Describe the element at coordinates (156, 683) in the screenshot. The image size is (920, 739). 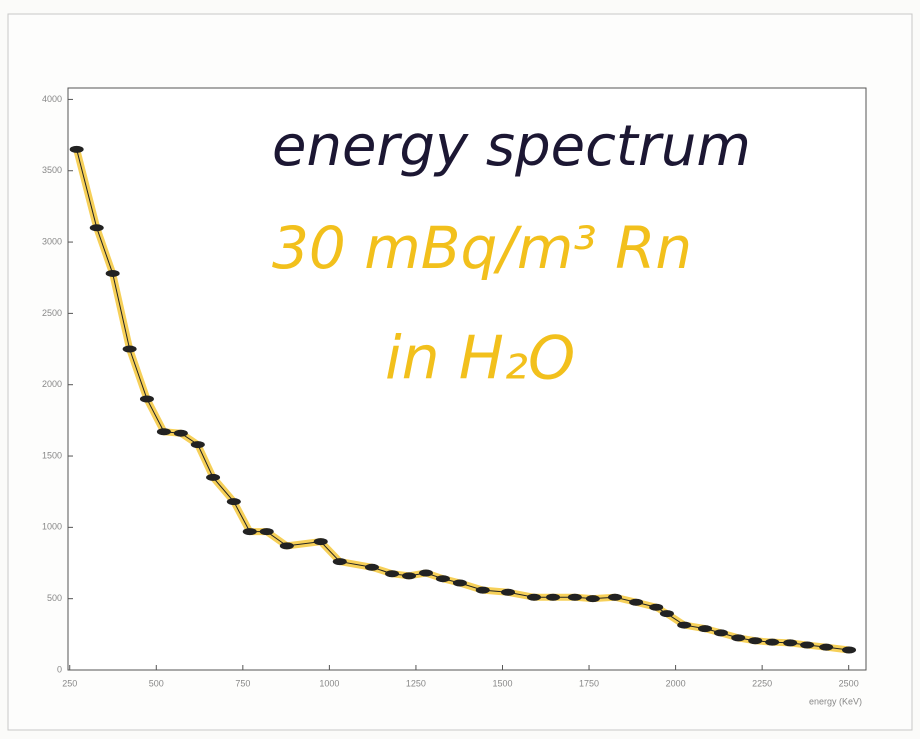
I see `x-tick-label: 500` at that location.